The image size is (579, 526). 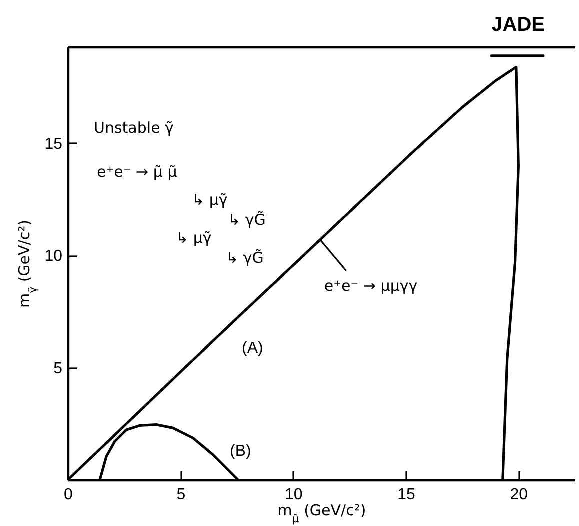 What do you see at coordinates (407, 495) in the screenshot?
I see `x-tick-label: 15` at bounding box center [407, 495].